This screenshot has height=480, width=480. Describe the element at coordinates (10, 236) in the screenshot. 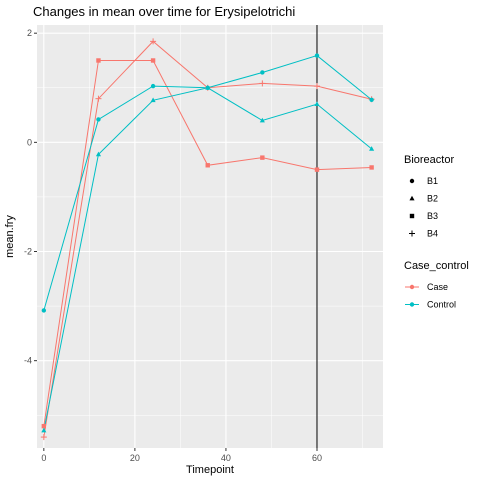

I see `y-axis-title: mean.fry` at that location.